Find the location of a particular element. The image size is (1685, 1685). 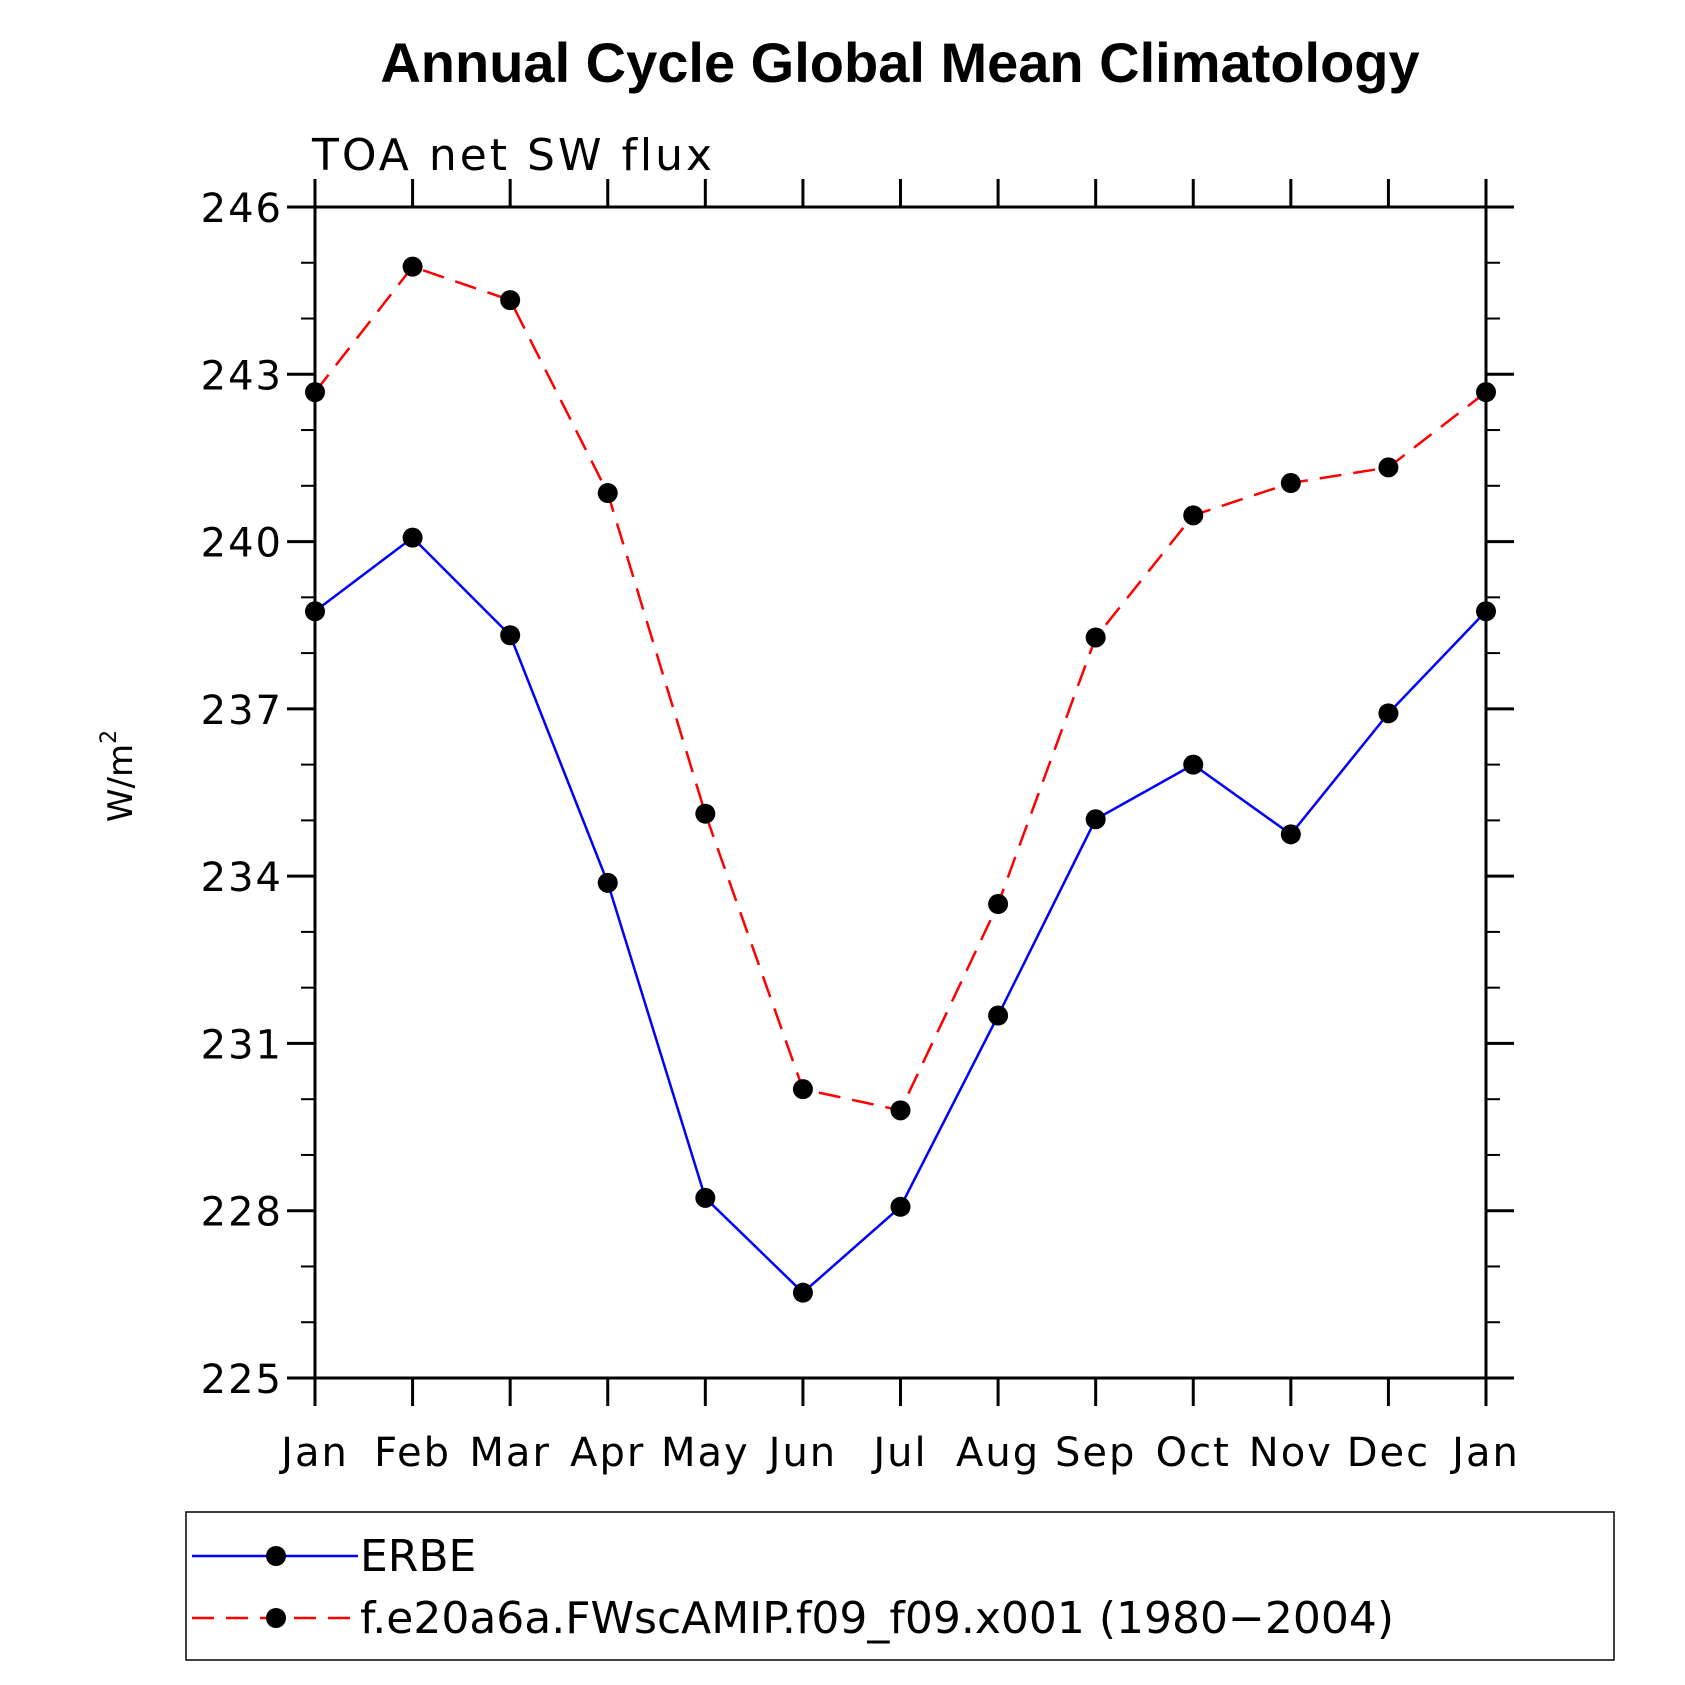

chart-subtitle: TOA net SW flux is located at coordinates (513, 155).